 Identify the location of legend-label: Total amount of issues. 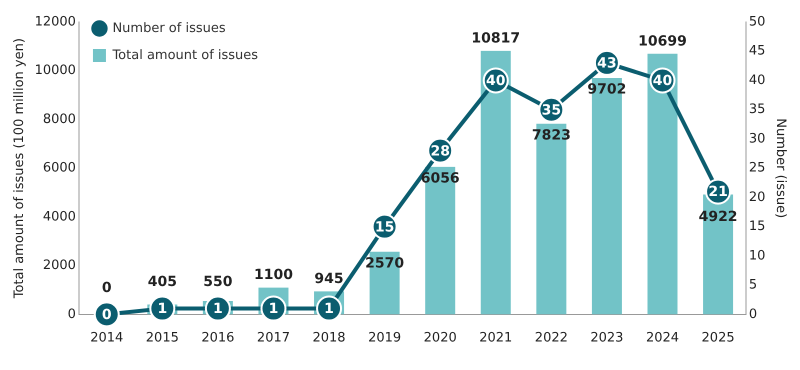
(184, 55).